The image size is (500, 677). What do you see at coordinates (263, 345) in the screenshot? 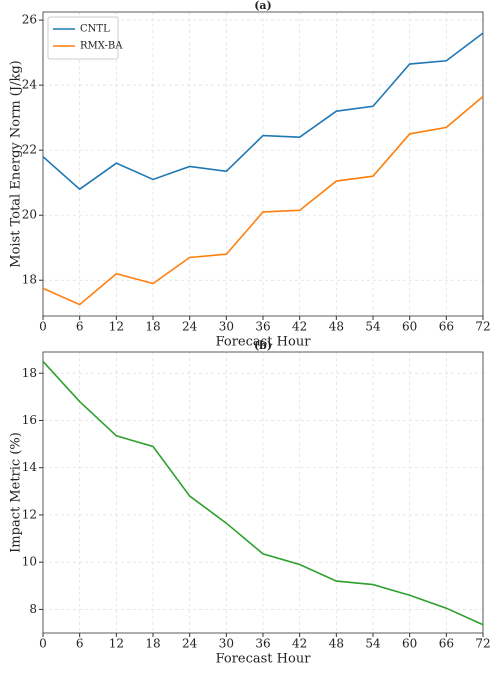
I see `chart-title: (b)` at bounding box center [263, 345].